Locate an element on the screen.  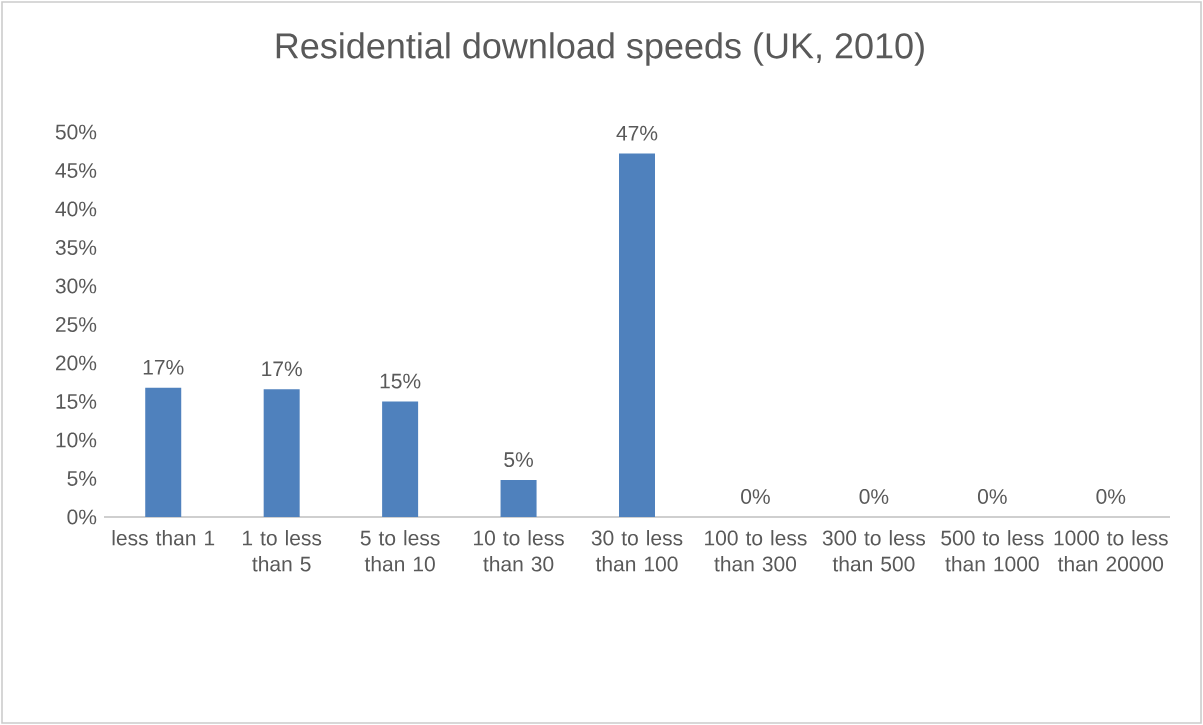
y-tick-label: 25% is located at coordinates (76, 324).